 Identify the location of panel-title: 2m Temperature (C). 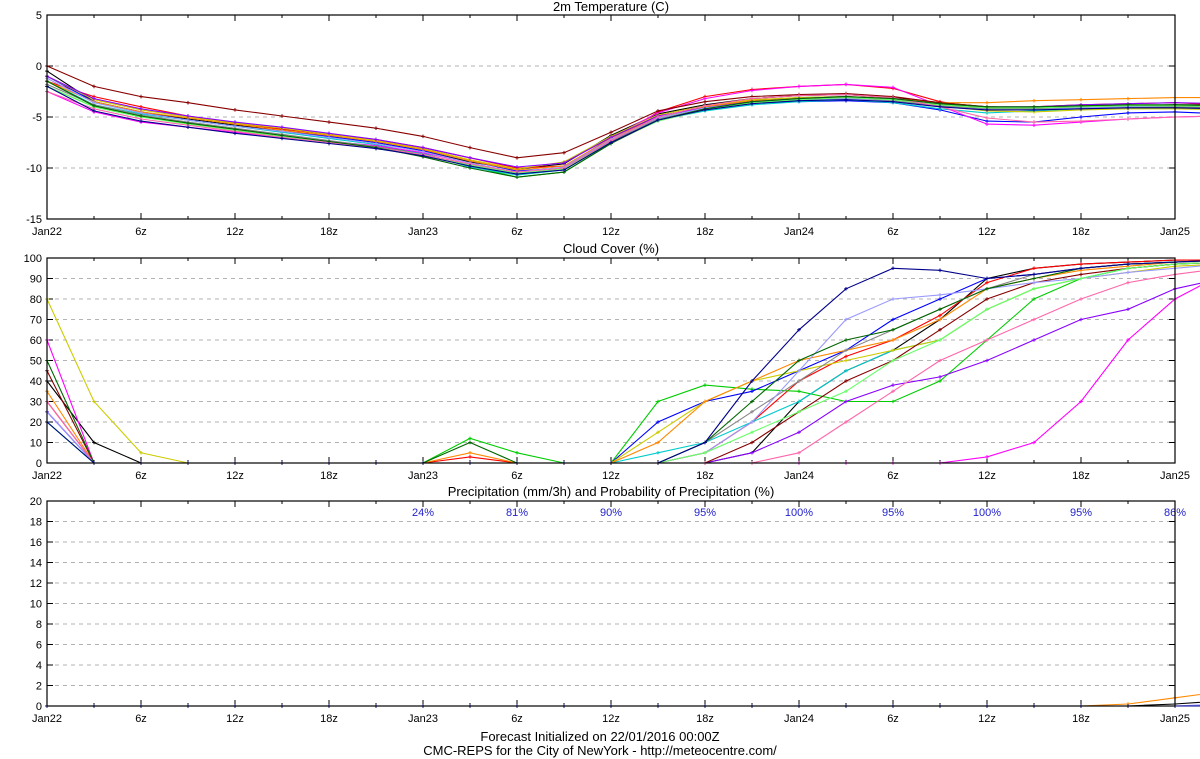
(611, 7).